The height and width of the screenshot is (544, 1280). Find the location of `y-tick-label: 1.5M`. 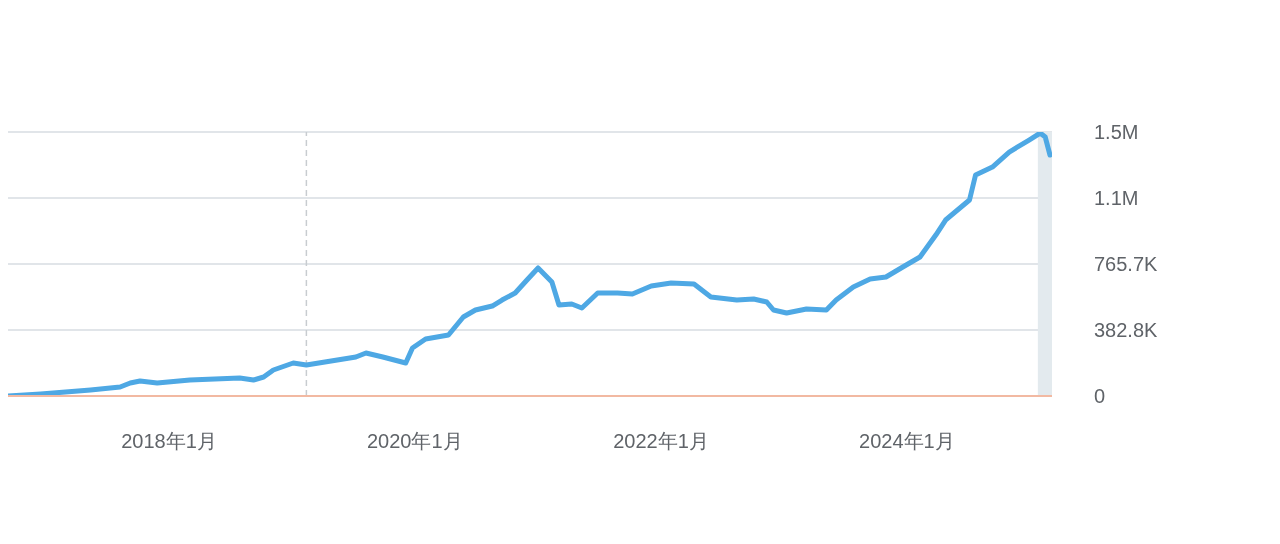

y-tick-label: 1.5M is located at coordinates (1116, 132).